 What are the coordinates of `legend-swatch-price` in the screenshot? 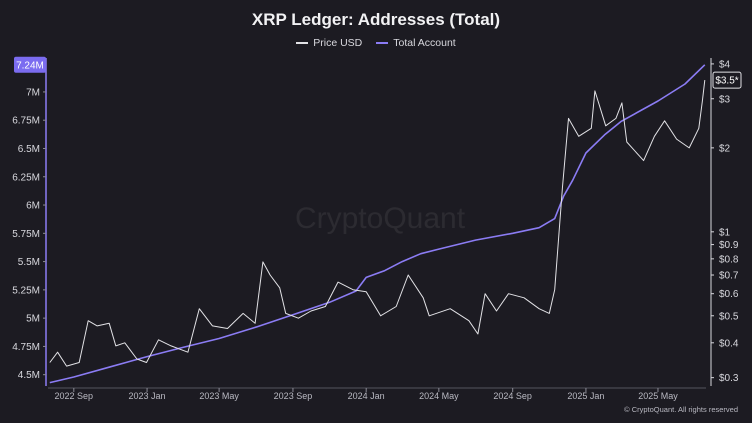 It's located at (302, 43).